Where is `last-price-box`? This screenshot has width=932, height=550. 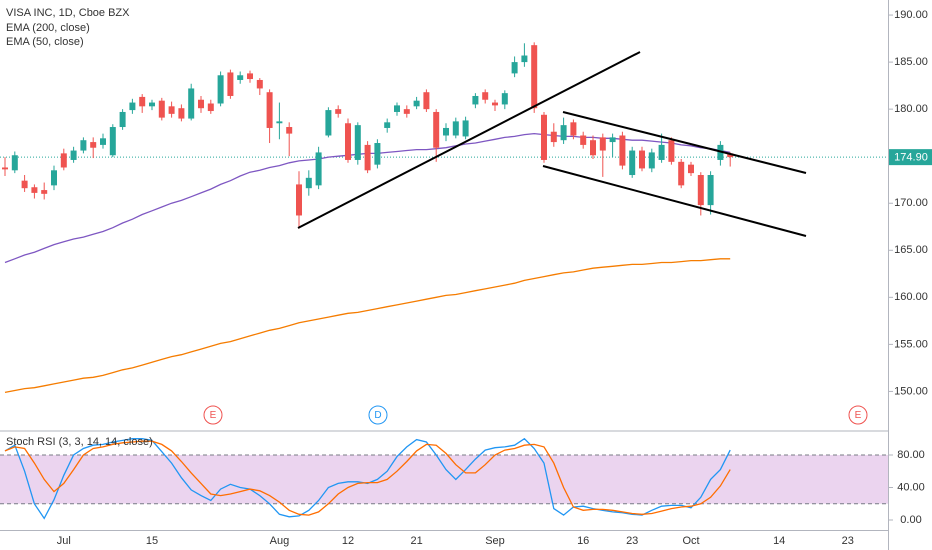 last-price-box is located at coordinates (910, 157).